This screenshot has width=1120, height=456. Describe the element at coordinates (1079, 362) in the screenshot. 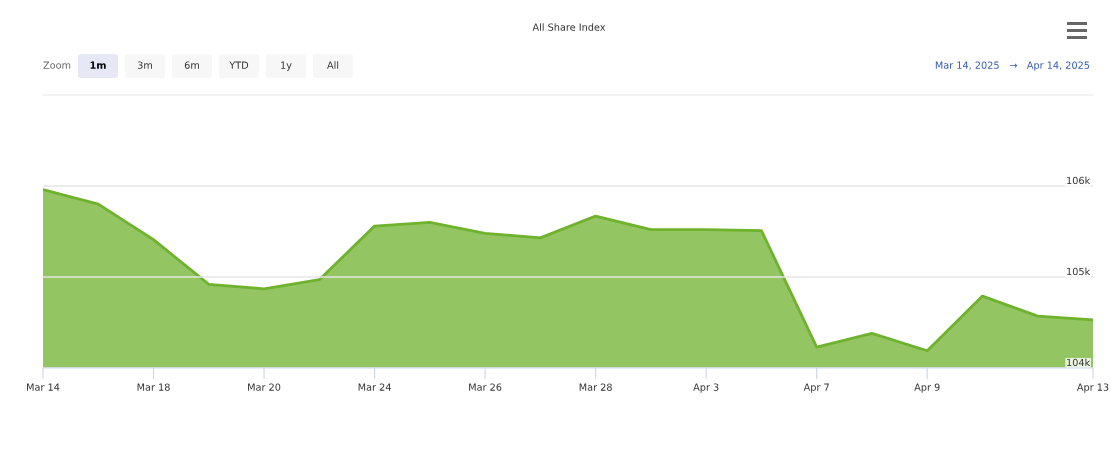

I see `y-tick-label: 104k` at that location.